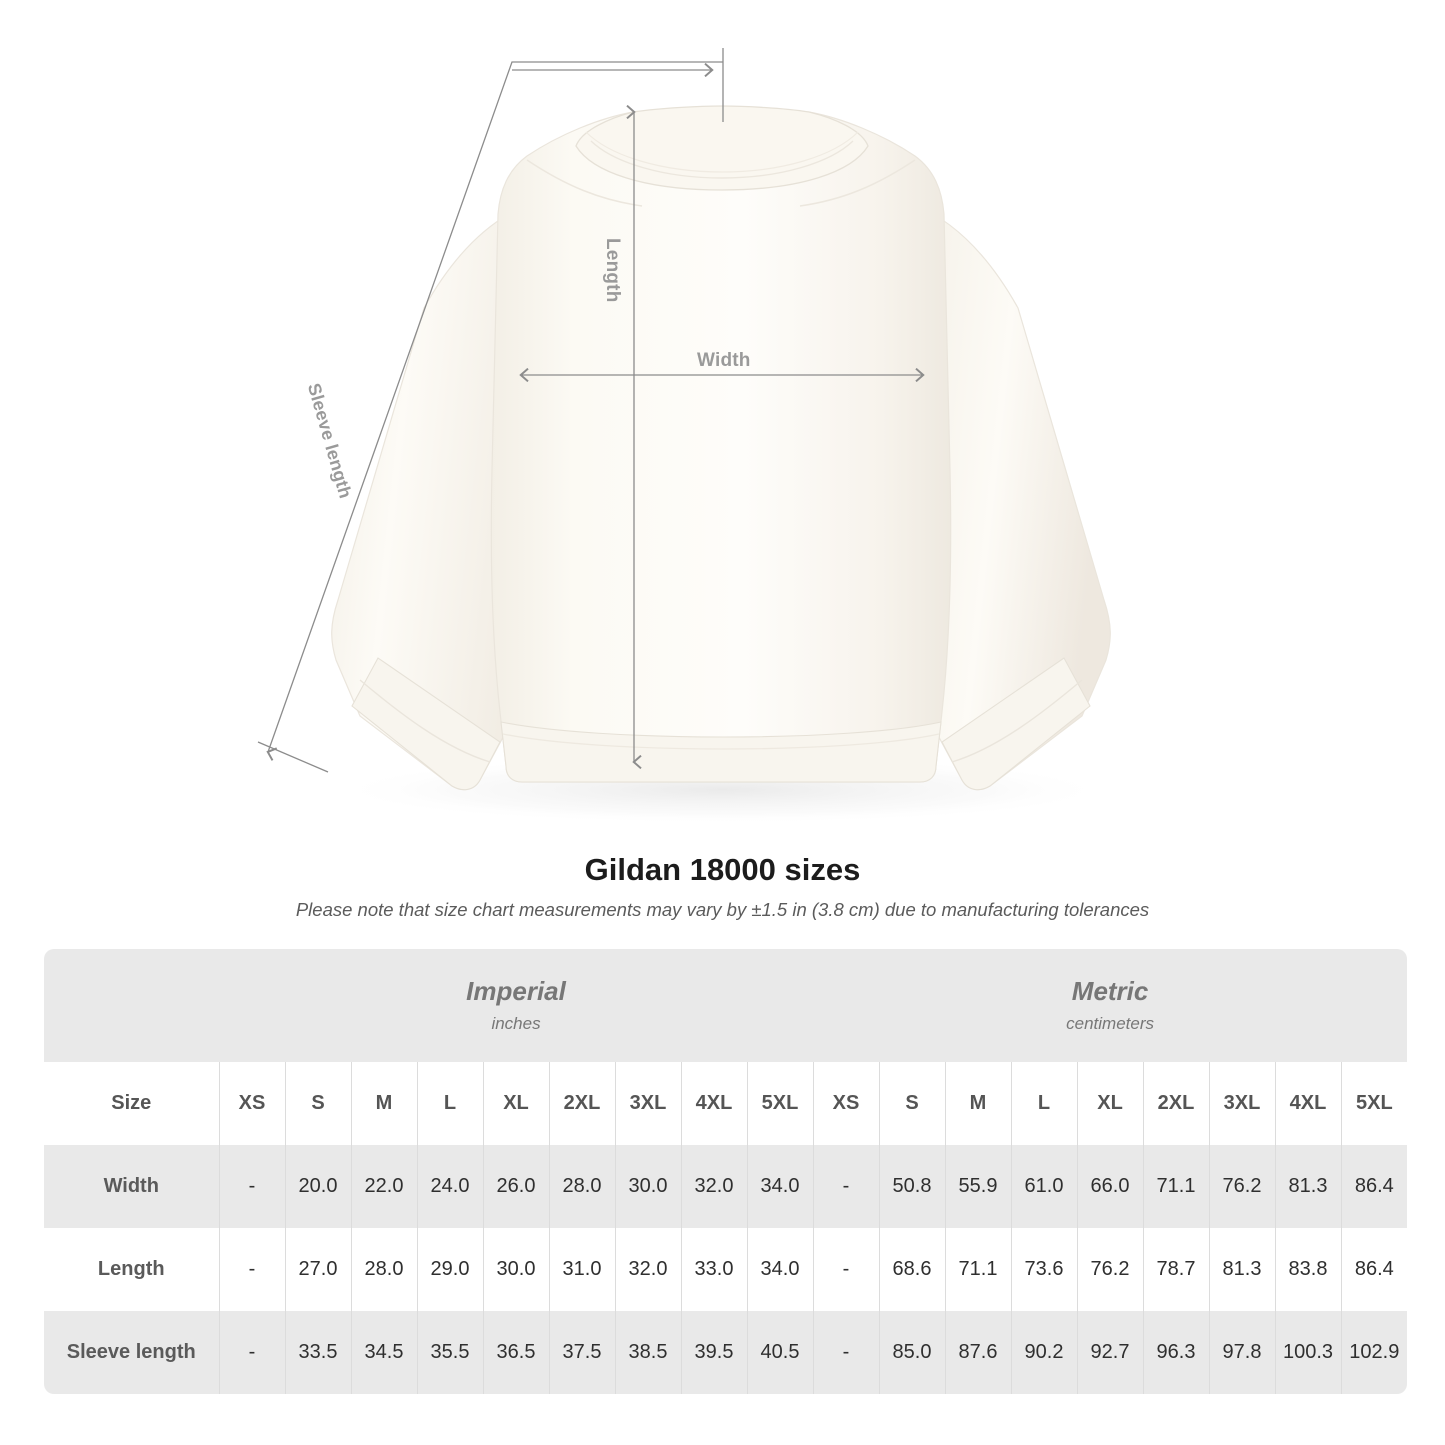 The width and height of the screenshot is (1445, 1445). What do you see at coordinates (131, 1352) in the screenshot?
I see `measurement-label: Sleeve length` at bounding box center [131, 1352].